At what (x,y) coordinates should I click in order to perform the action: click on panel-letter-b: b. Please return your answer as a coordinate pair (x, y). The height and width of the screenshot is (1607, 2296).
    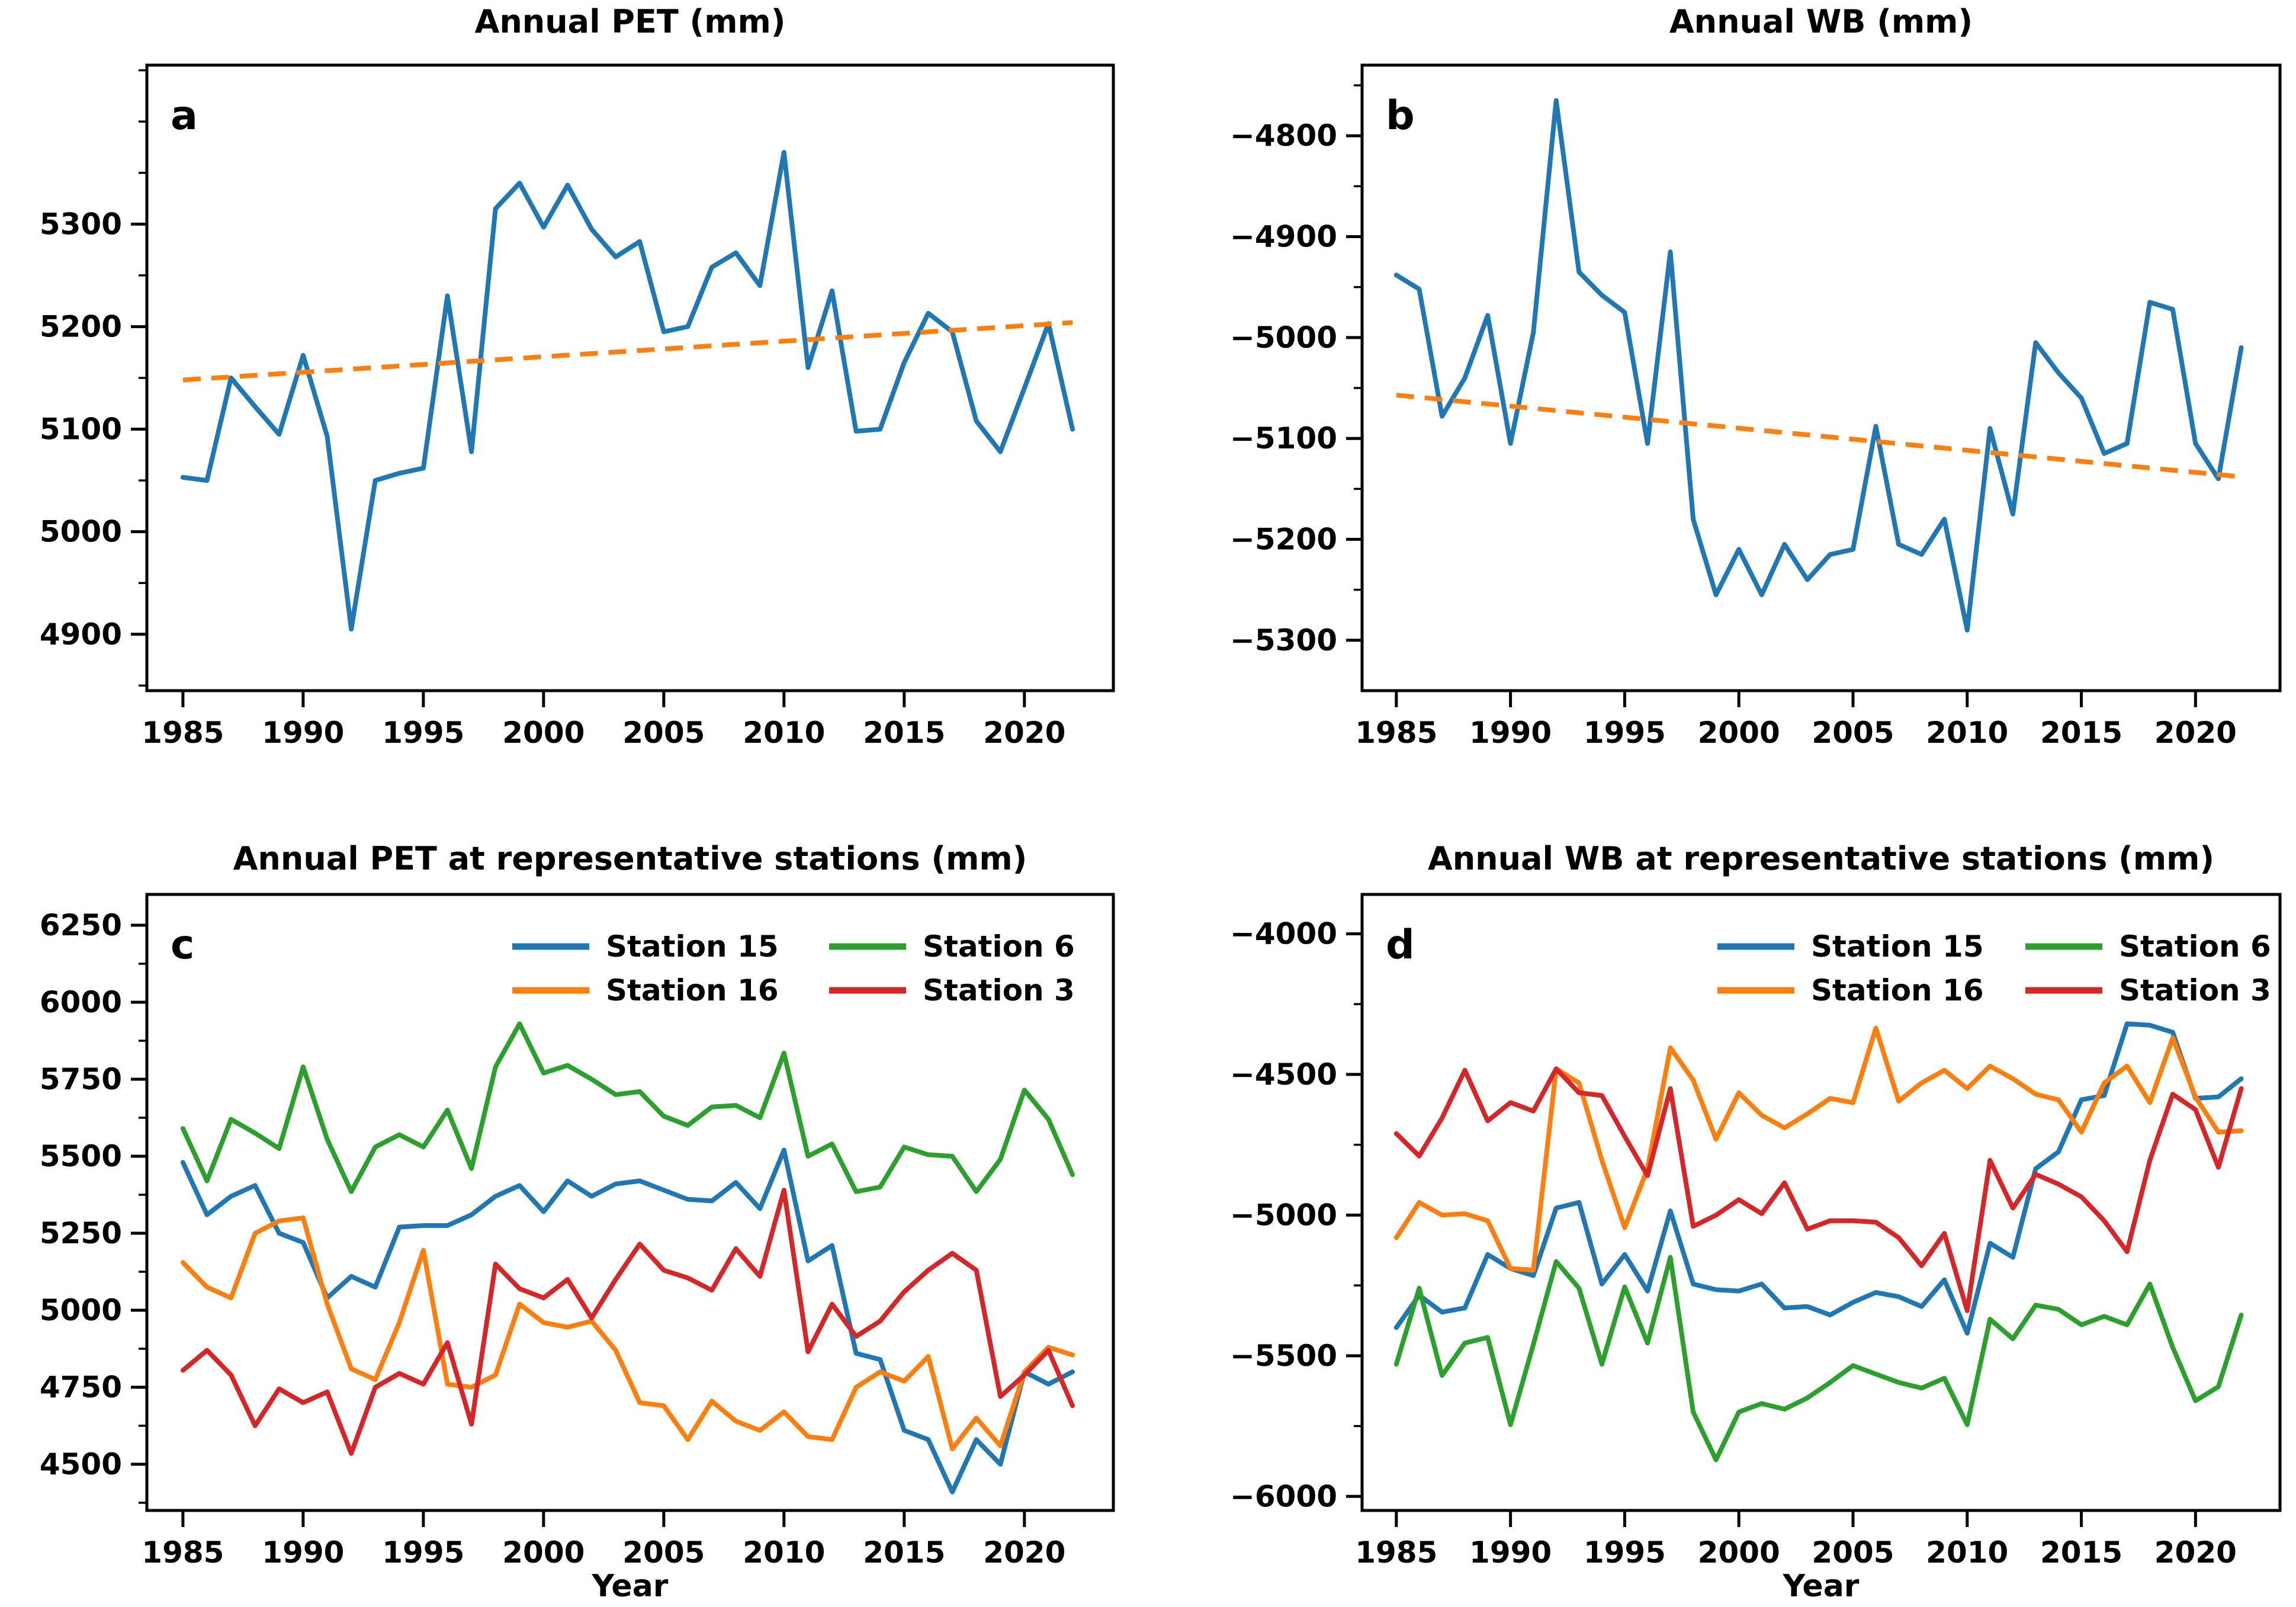
    Looking at the image, I should click on (1401, 116).